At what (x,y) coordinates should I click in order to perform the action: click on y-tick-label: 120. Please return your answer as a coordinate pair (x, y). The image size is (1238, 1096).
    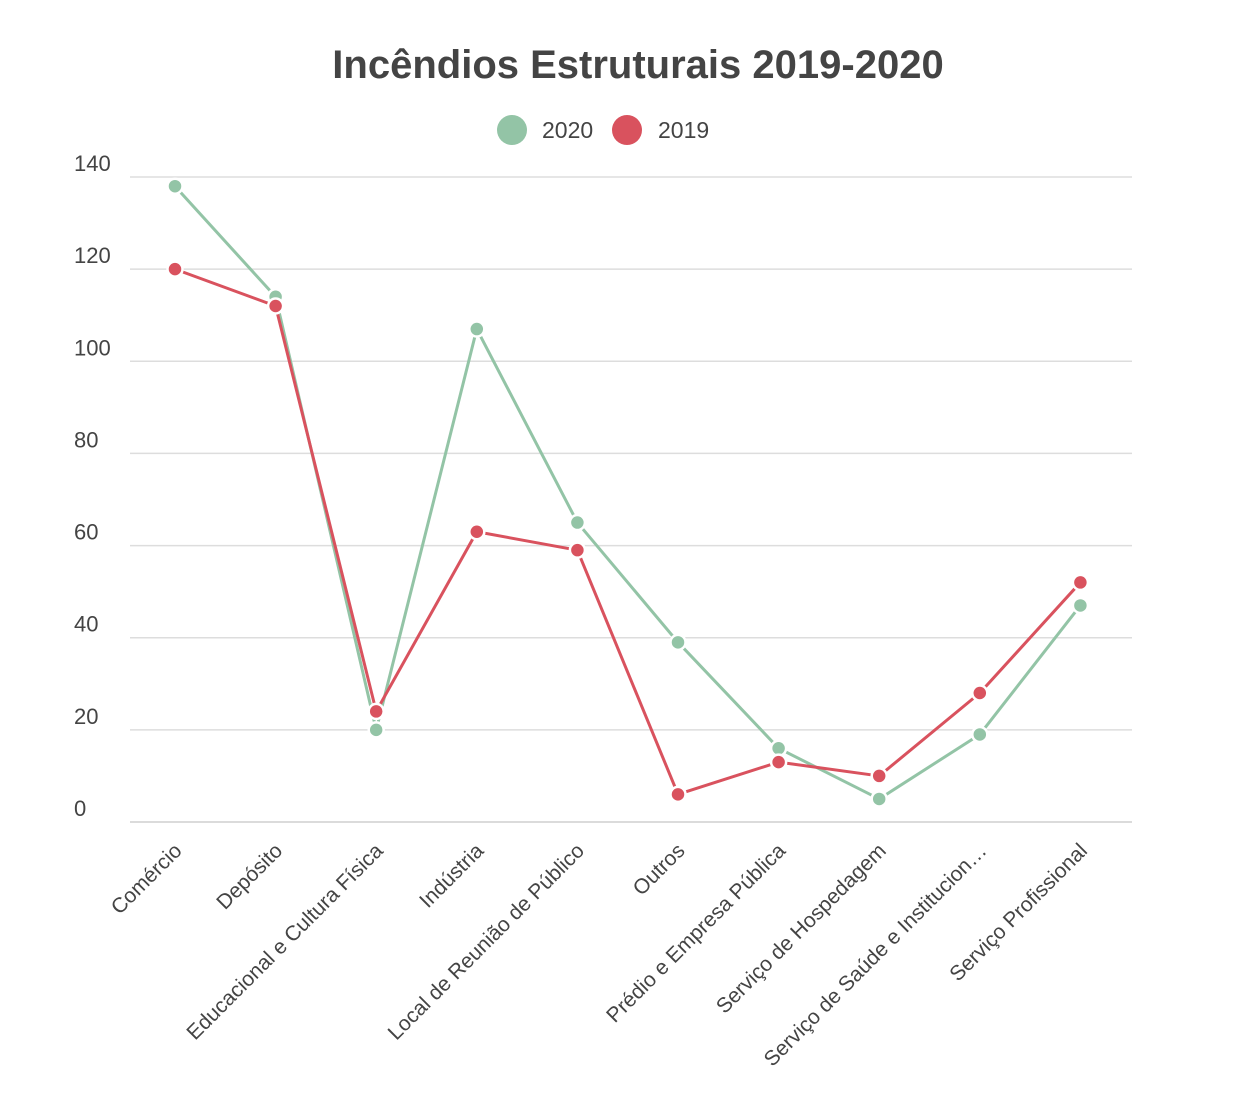
    Looking at the image, I should click on (92, 255).